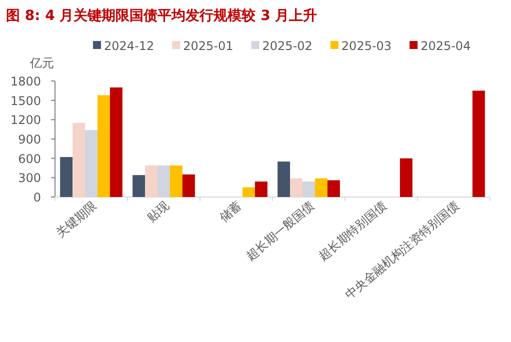 The image size is (511, 342). What do you see at coordinates (29, 178) in the screenshot?
I see `y-tick-label: 300` at bounding box center [29, 178].